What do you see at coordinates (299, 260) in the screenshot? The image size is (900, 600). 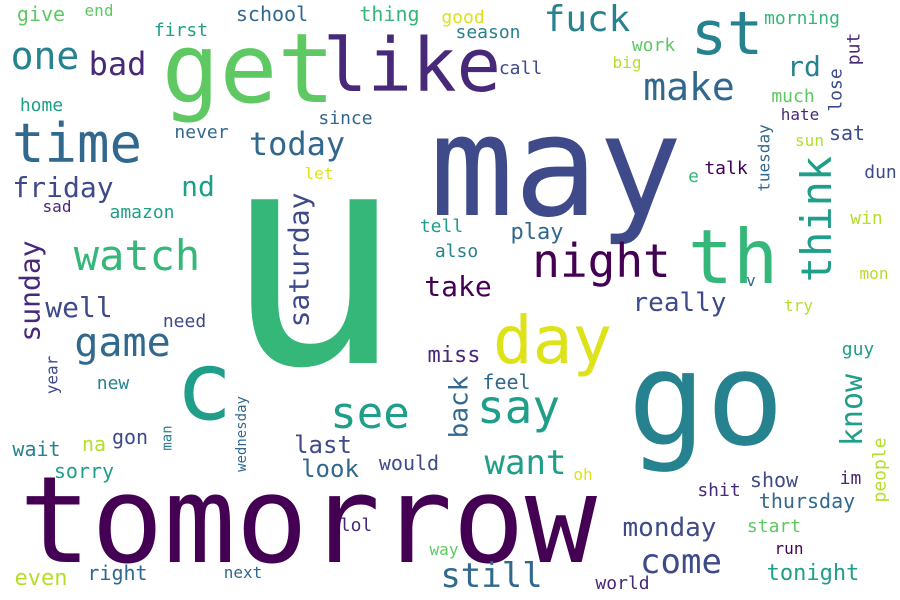 I see `word-saturday: saturday` at bounding box center [299, 260].